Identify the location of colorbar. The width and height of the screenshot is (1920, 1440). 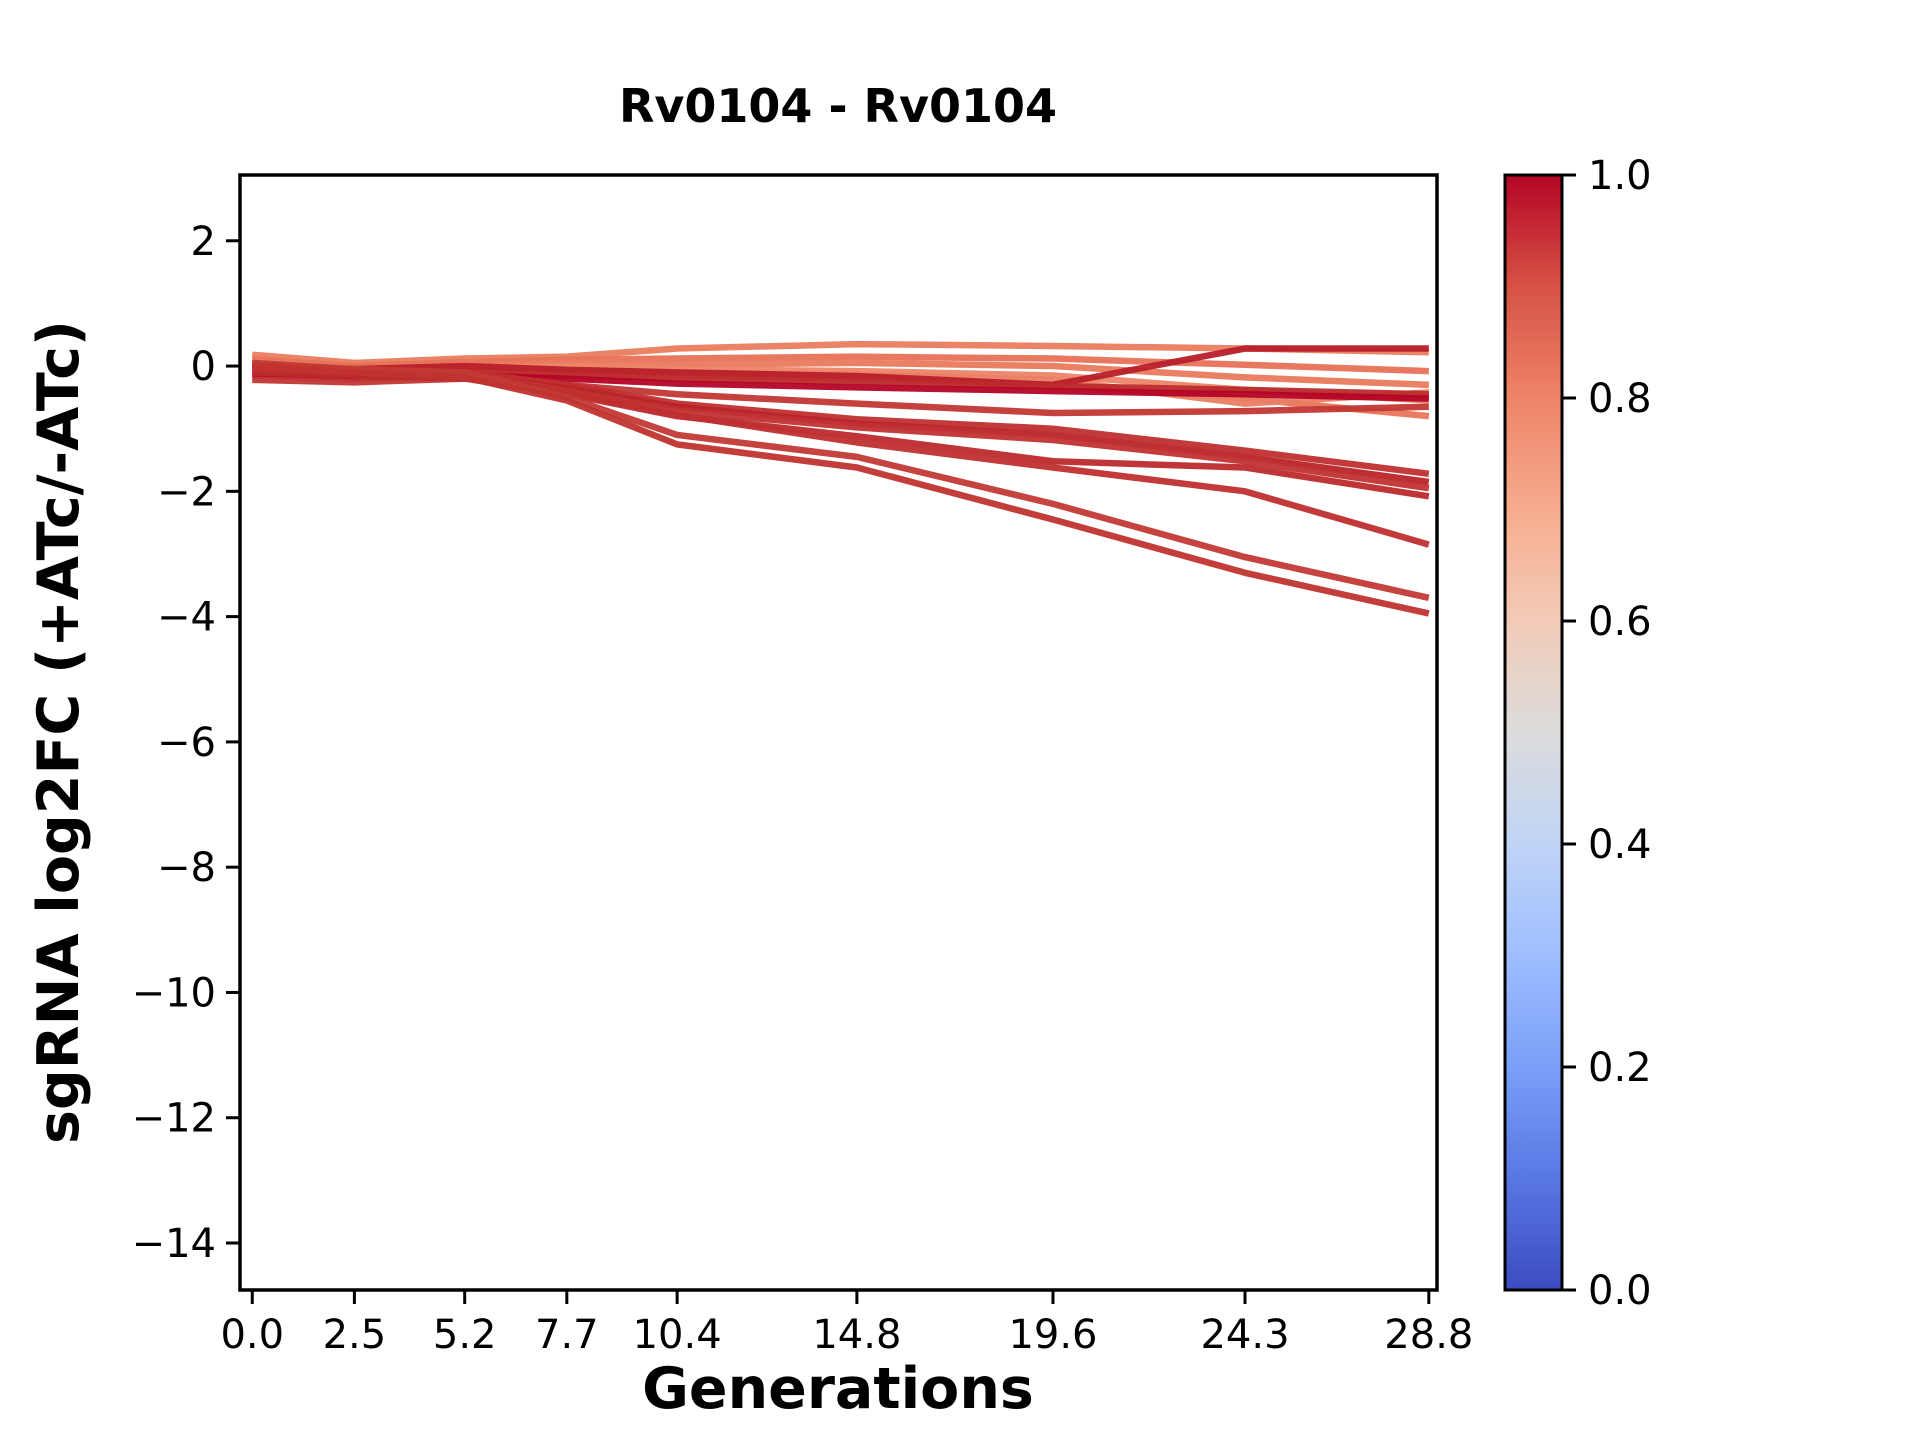
(1533, 732).